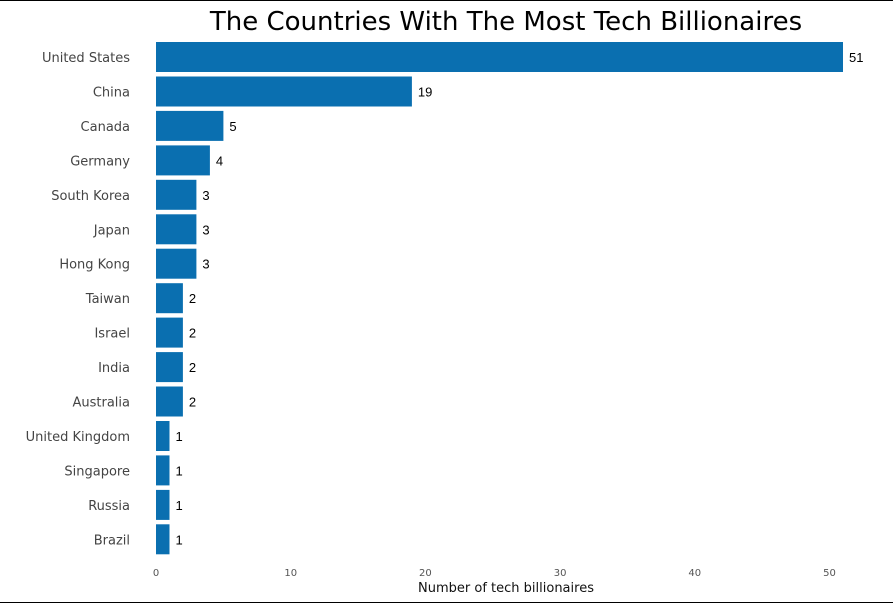 This screenshot has width=893, height=603. I want to click on category-label: Australia, so click(101, 403).